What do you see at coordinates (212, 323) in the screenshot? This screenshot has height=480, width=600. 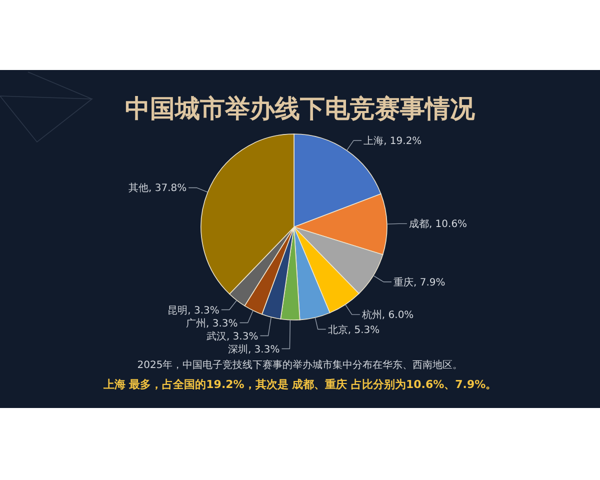 I see `slice-label: 广州, 3.3%` at bounding box center [212, 323].